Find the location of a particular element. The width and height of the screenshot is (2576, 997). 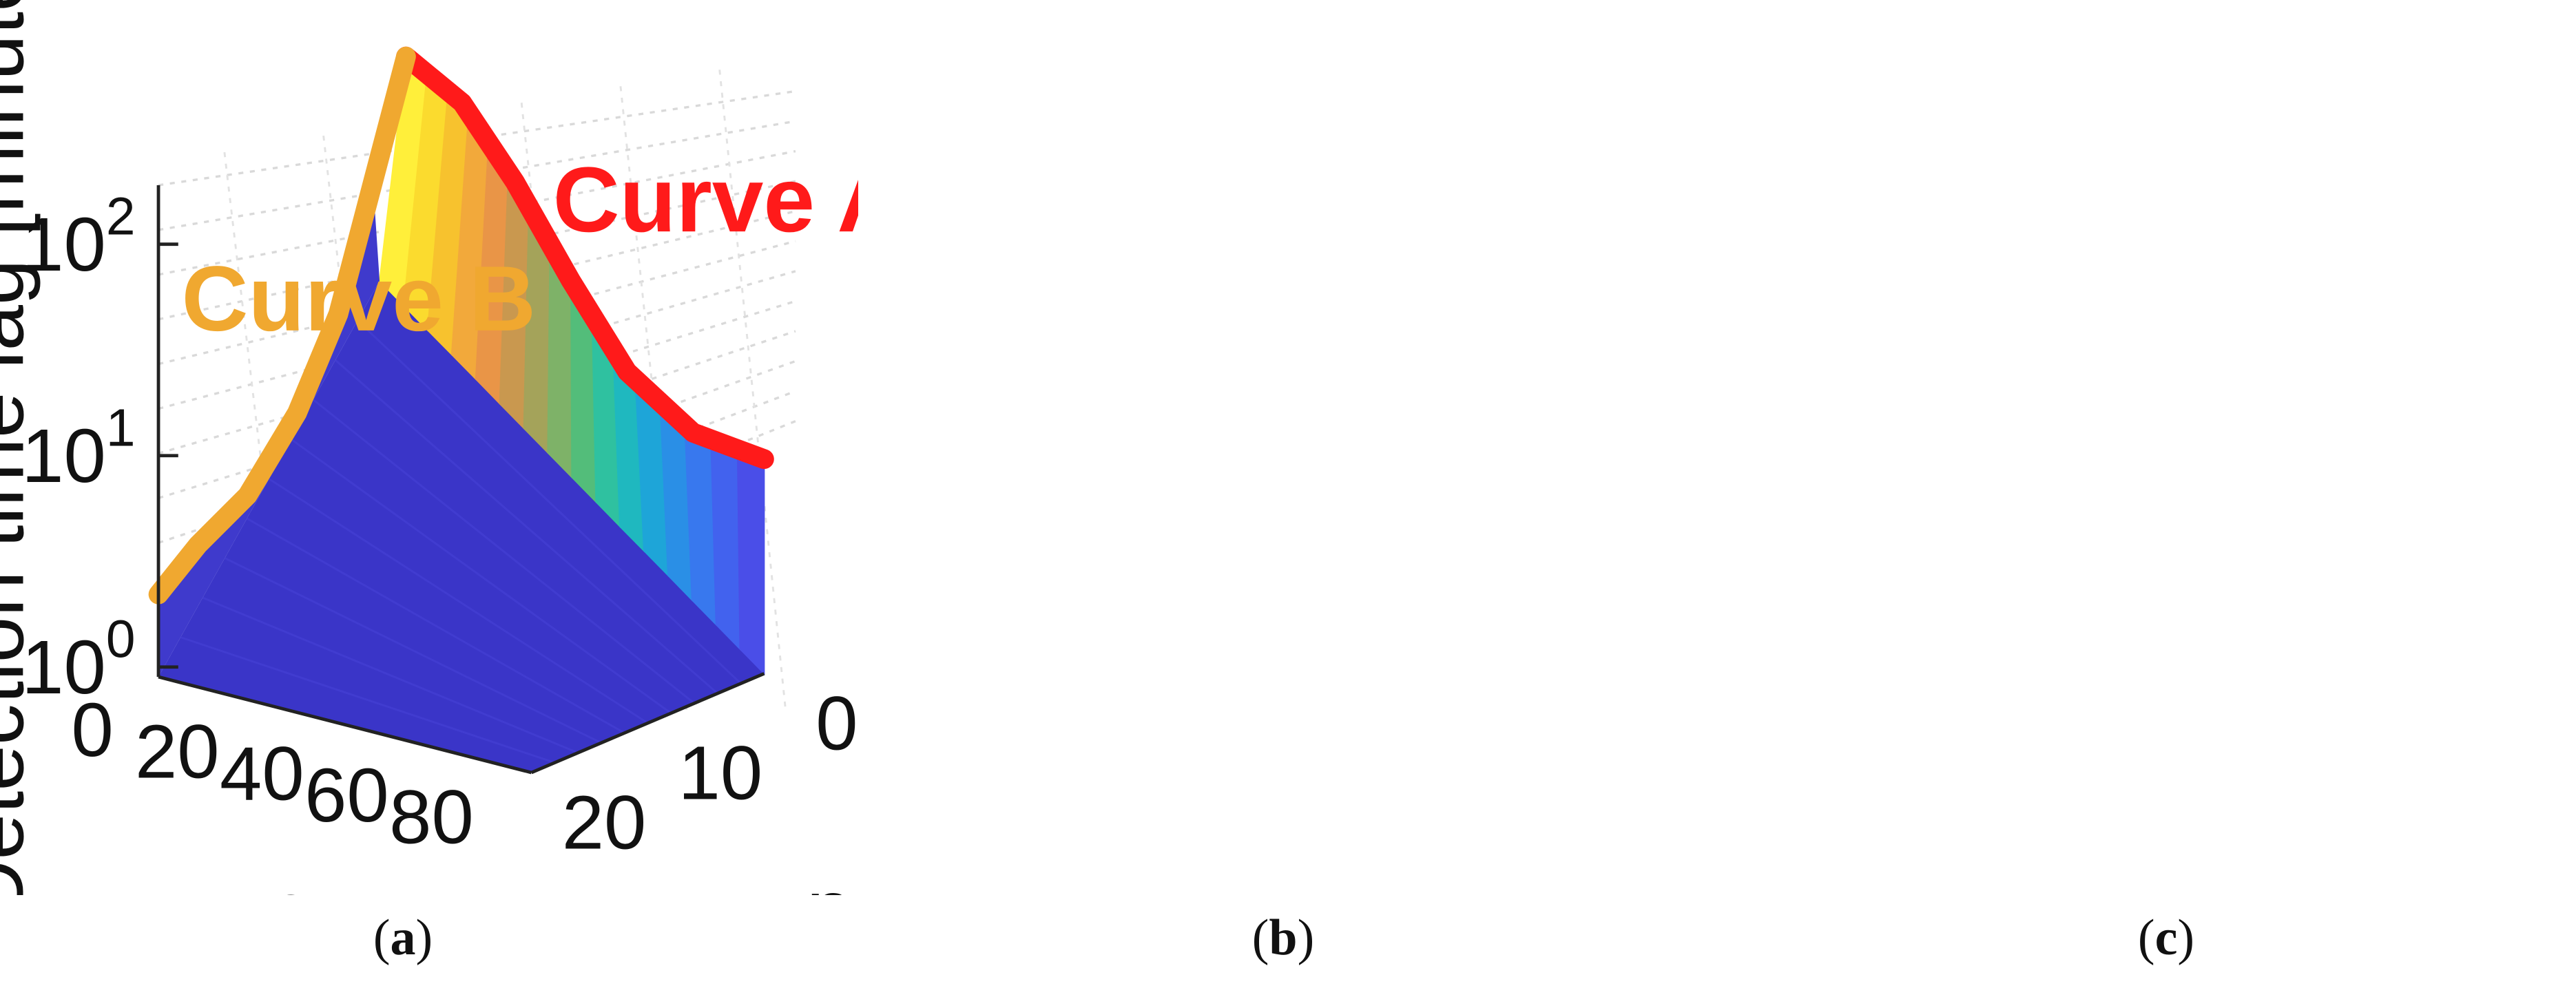

panel-a-x-axis is located at coordinates (345, 725).